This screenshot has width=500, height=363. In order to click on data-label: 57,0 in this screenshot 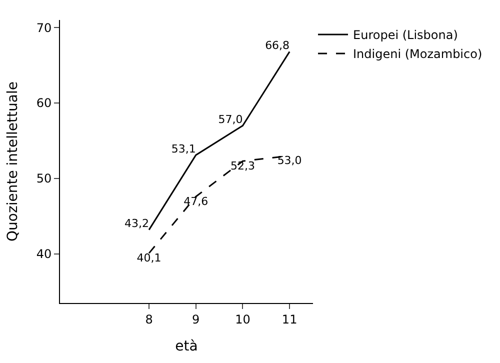, I will do `click(230, 119)`.